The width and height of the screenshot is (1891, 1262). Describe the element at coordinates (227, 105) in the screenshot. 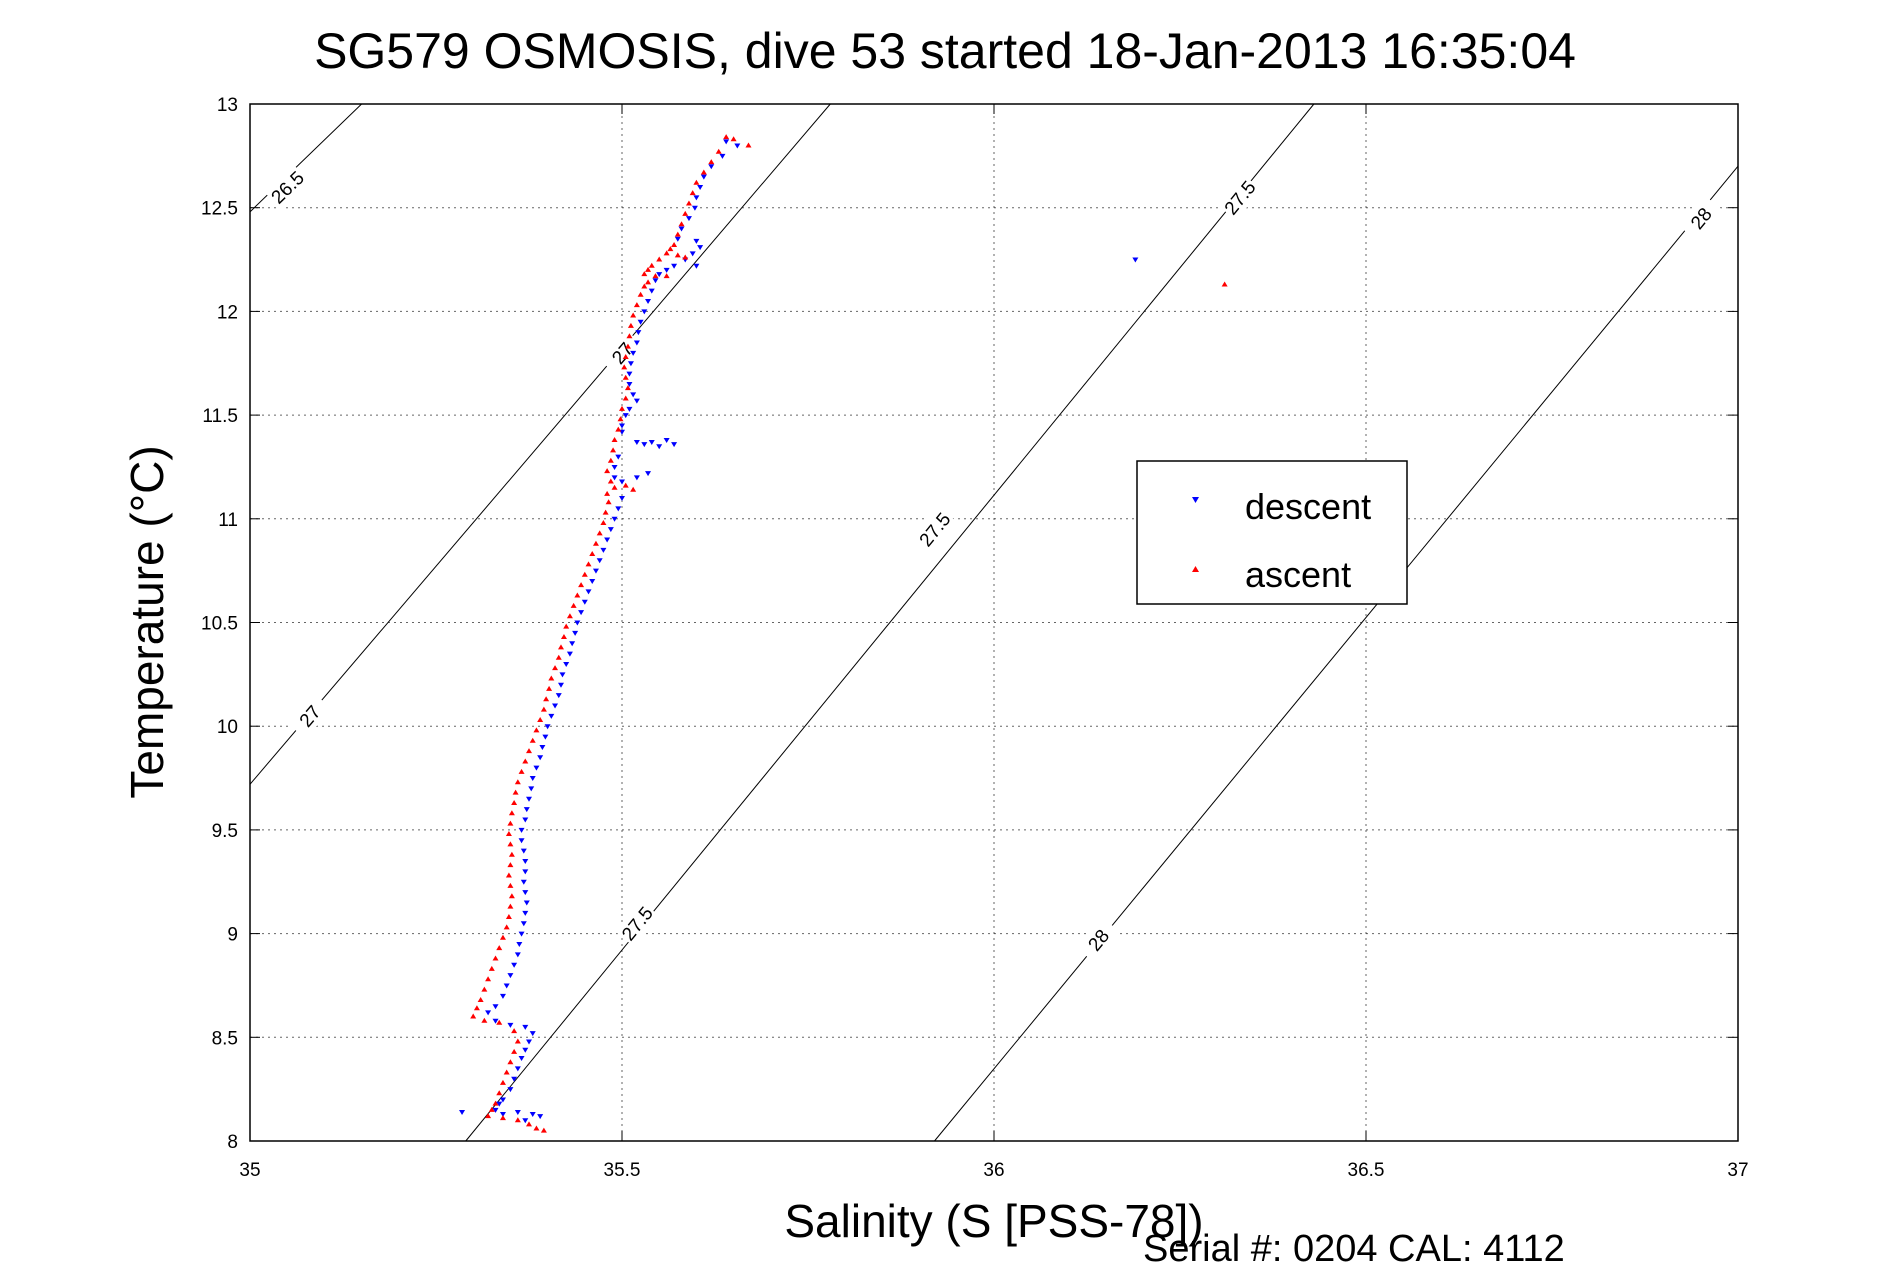

I see `y-tick-label: 13` at that location.